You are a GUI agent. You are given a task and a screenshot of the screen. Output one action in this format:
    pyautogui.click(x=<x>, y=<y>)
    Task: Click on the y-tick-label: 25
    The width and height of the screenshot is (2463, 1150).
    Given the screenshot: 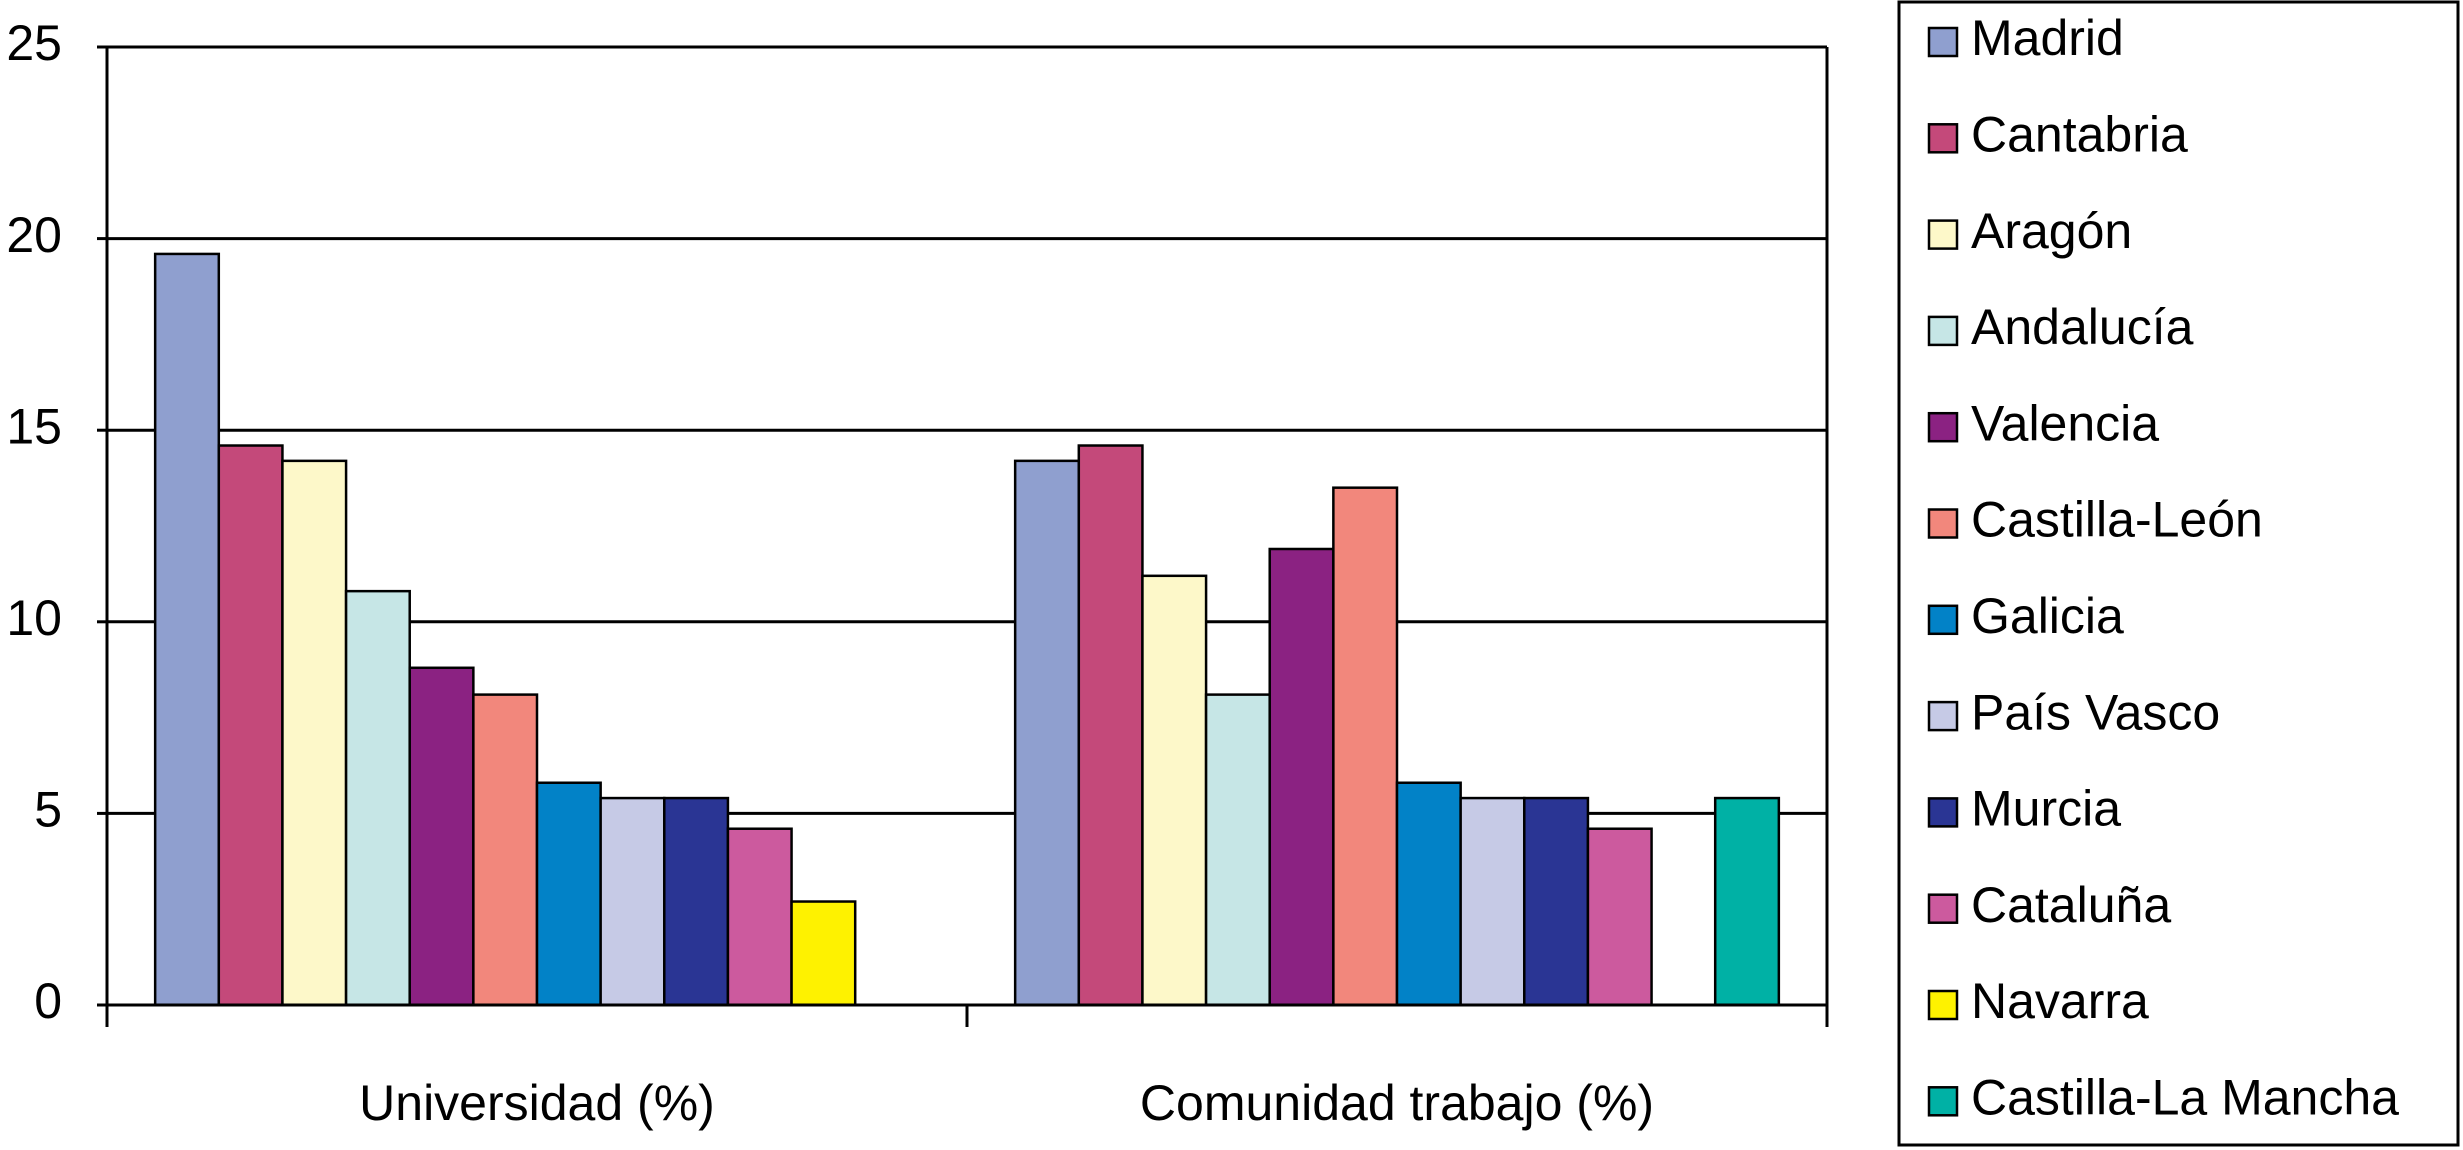 What is the action you would take?
    pyautogui.click(x=34, y=43)
    